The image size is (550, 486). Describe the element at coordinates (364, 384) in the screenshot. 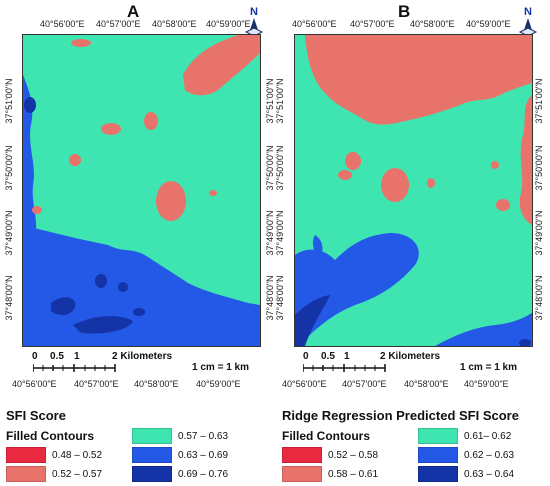

I see `panel-b-bottom-x-tick: 40°57'00"E` at that location.